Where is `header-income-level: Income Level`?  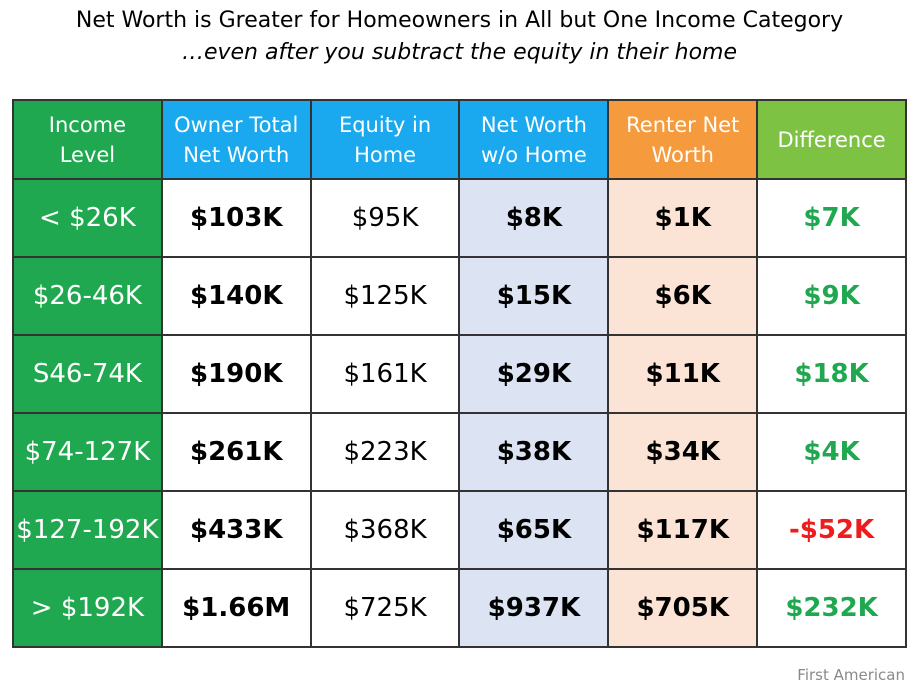
header-income-level: Income Level is located at coordinates (87, 139).